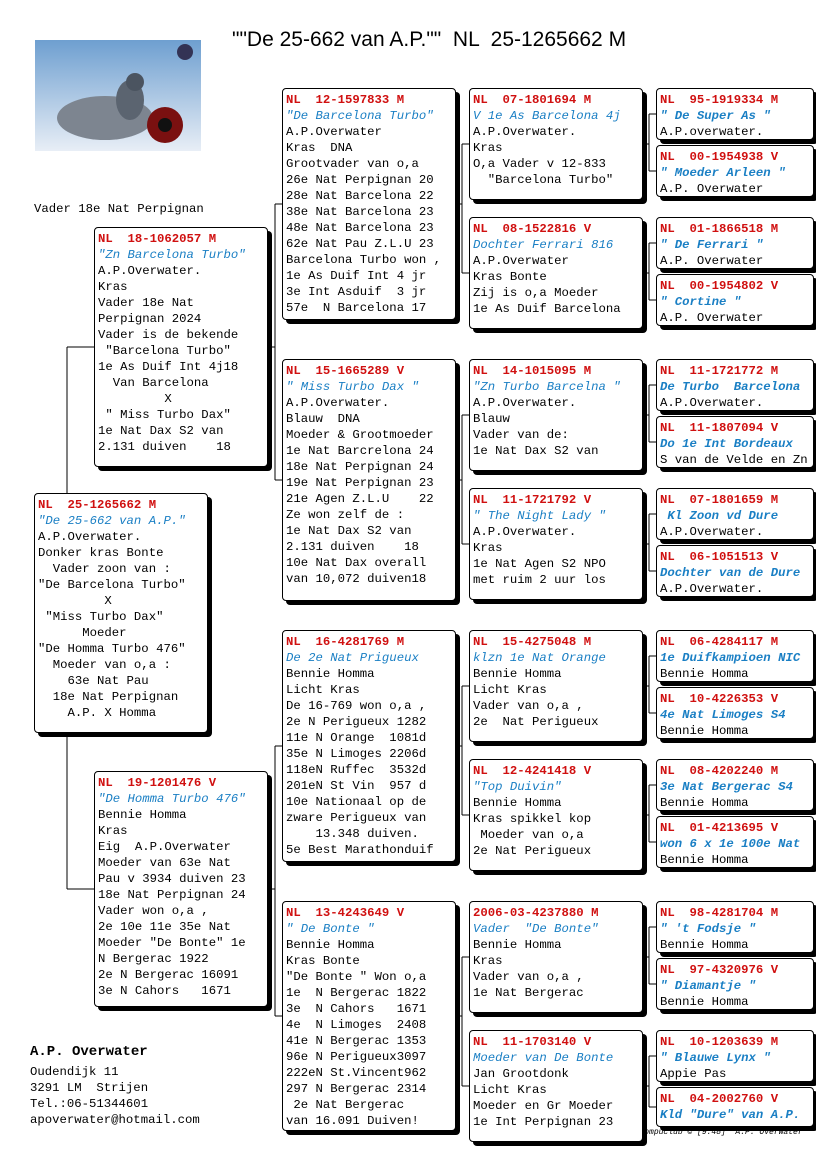 This screenshot has height=1172, width=816. What do you see at coordinates (536, 929) in the screenshot?
I see `pigeon-name: Vader "De Bonte"` at bounding box center [536, 929].